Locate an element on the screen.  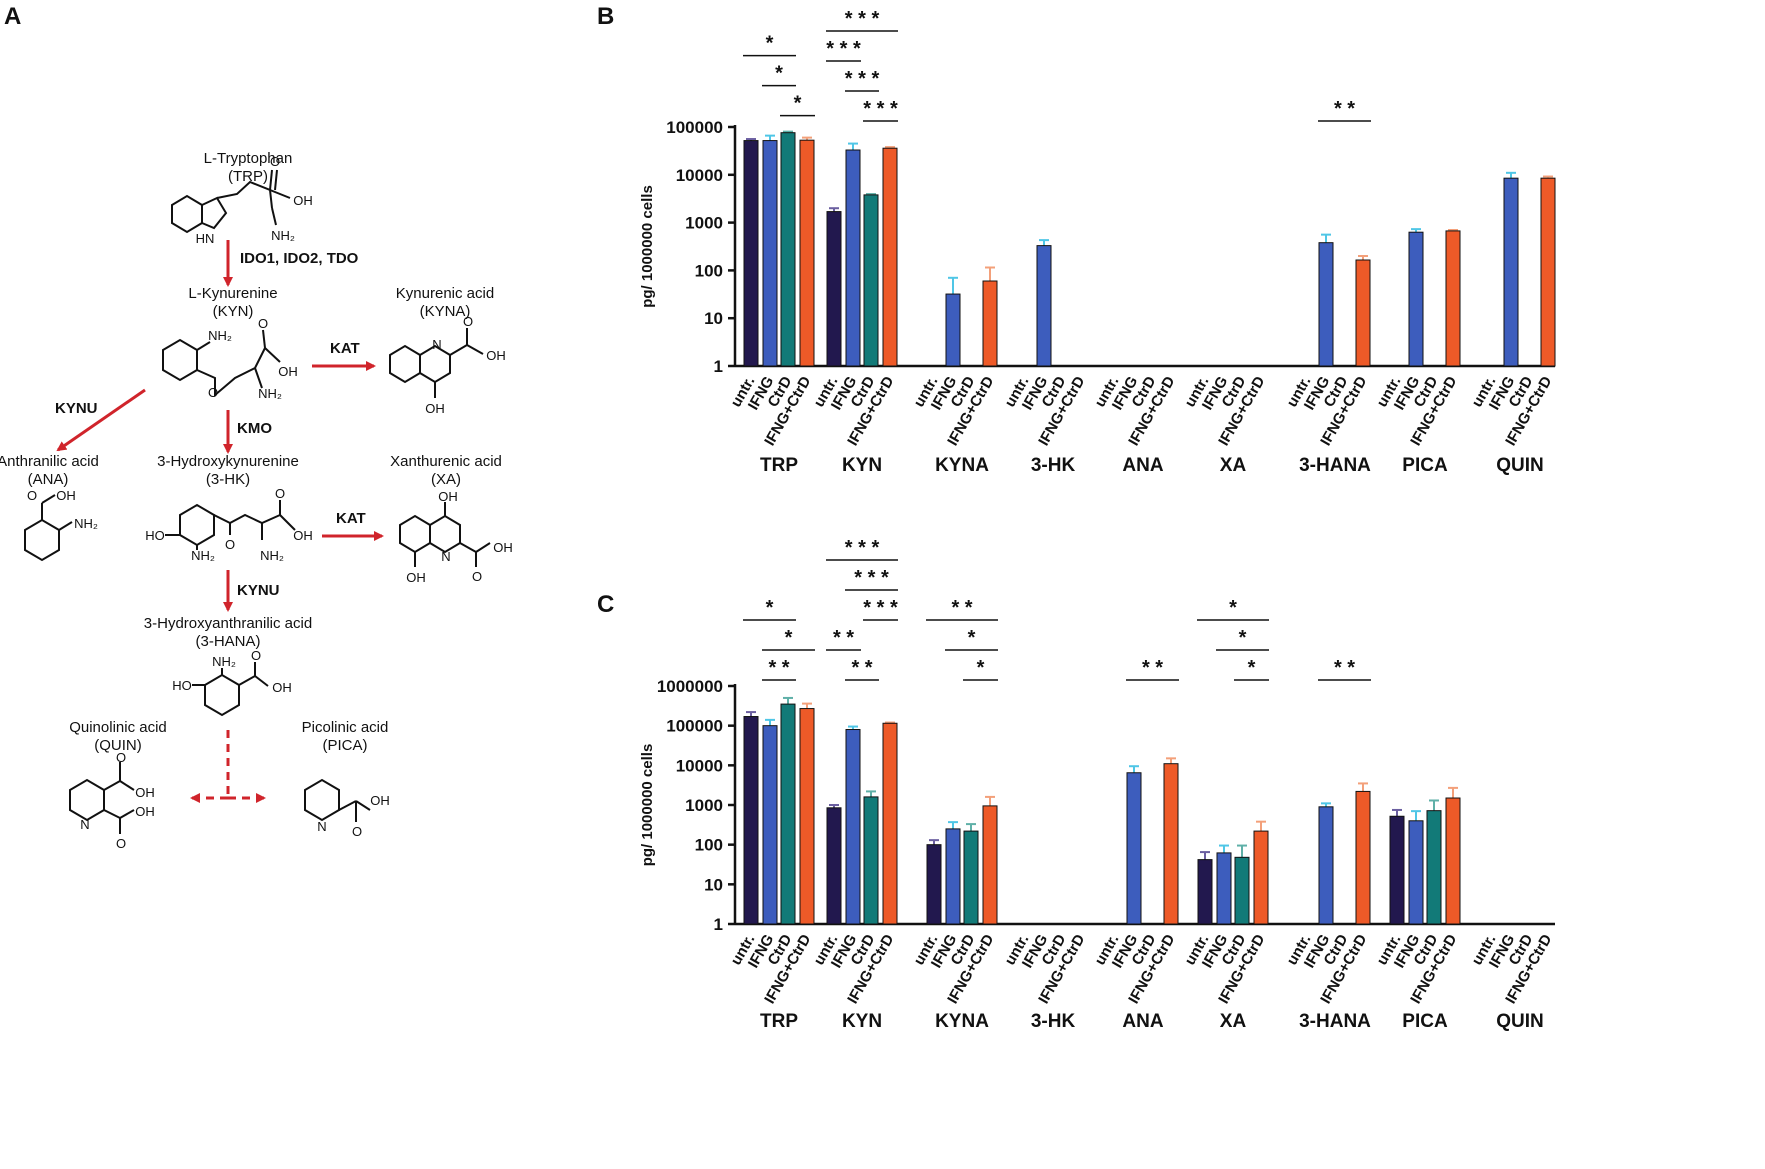
hk-atom-nh2b: NH₂ is located at coordinates (272, 555).